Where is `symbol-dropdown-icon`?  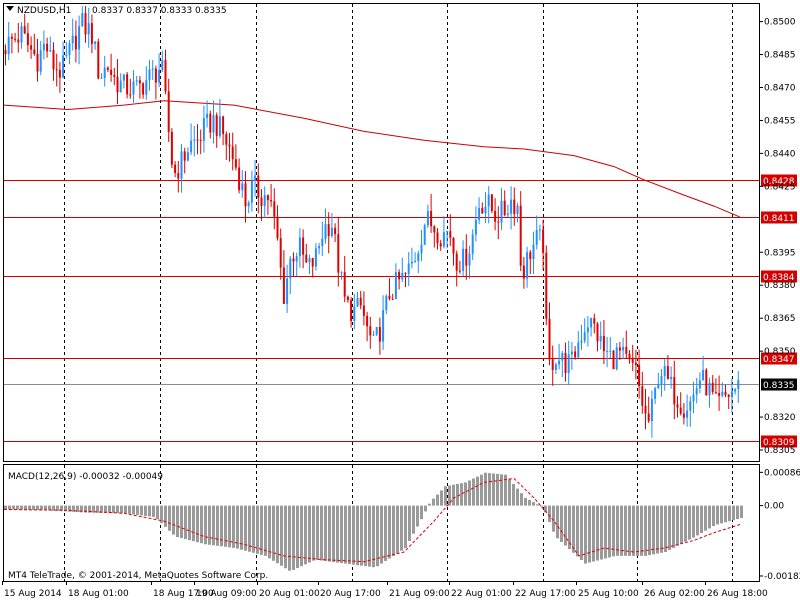
symbol-dropdown-icon is located at coordinates (10, 8).